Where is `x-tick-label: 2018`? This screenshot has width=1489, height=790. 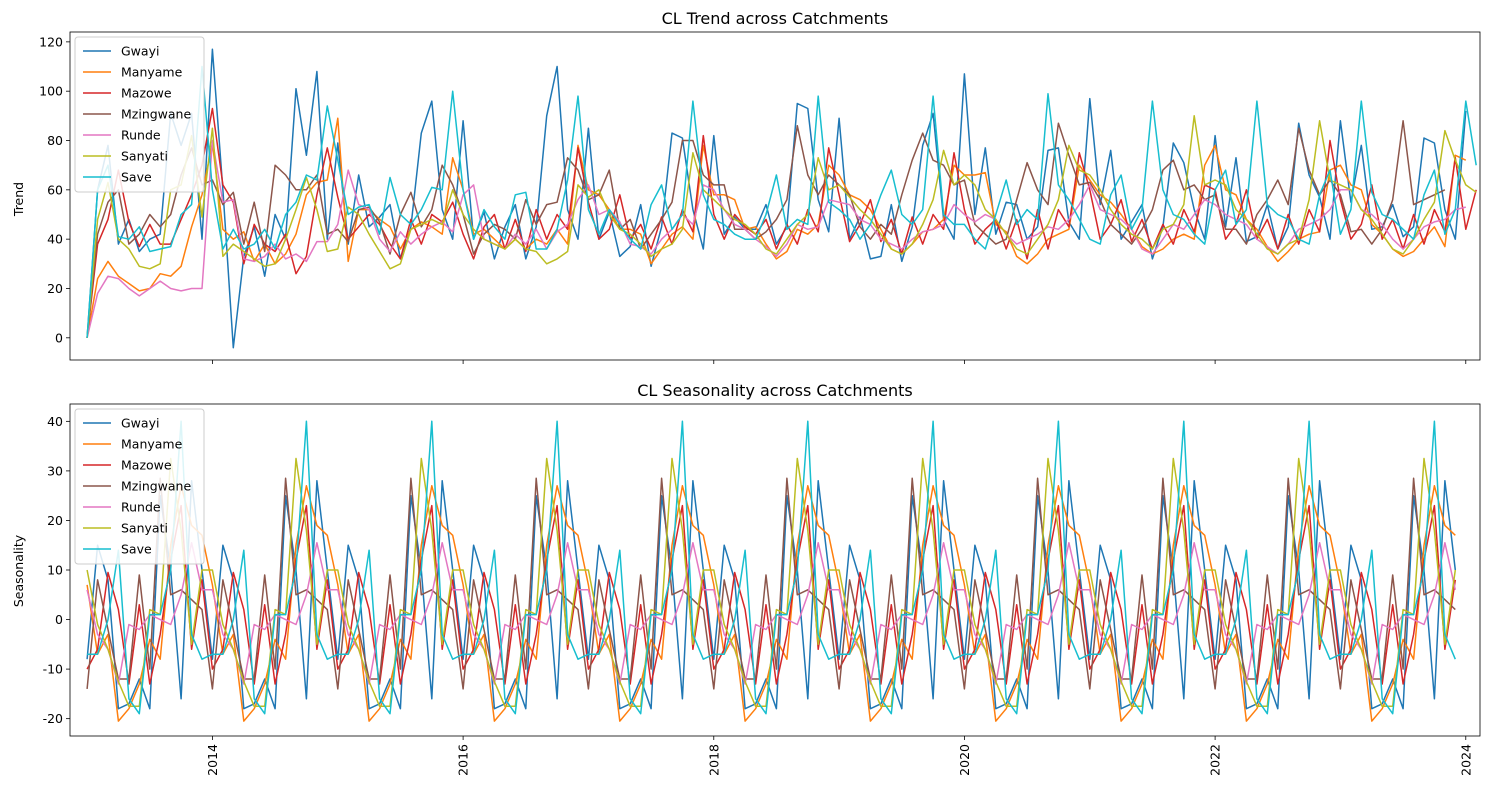 x-tick-label: 2018 is located at coordinates (713, 760).